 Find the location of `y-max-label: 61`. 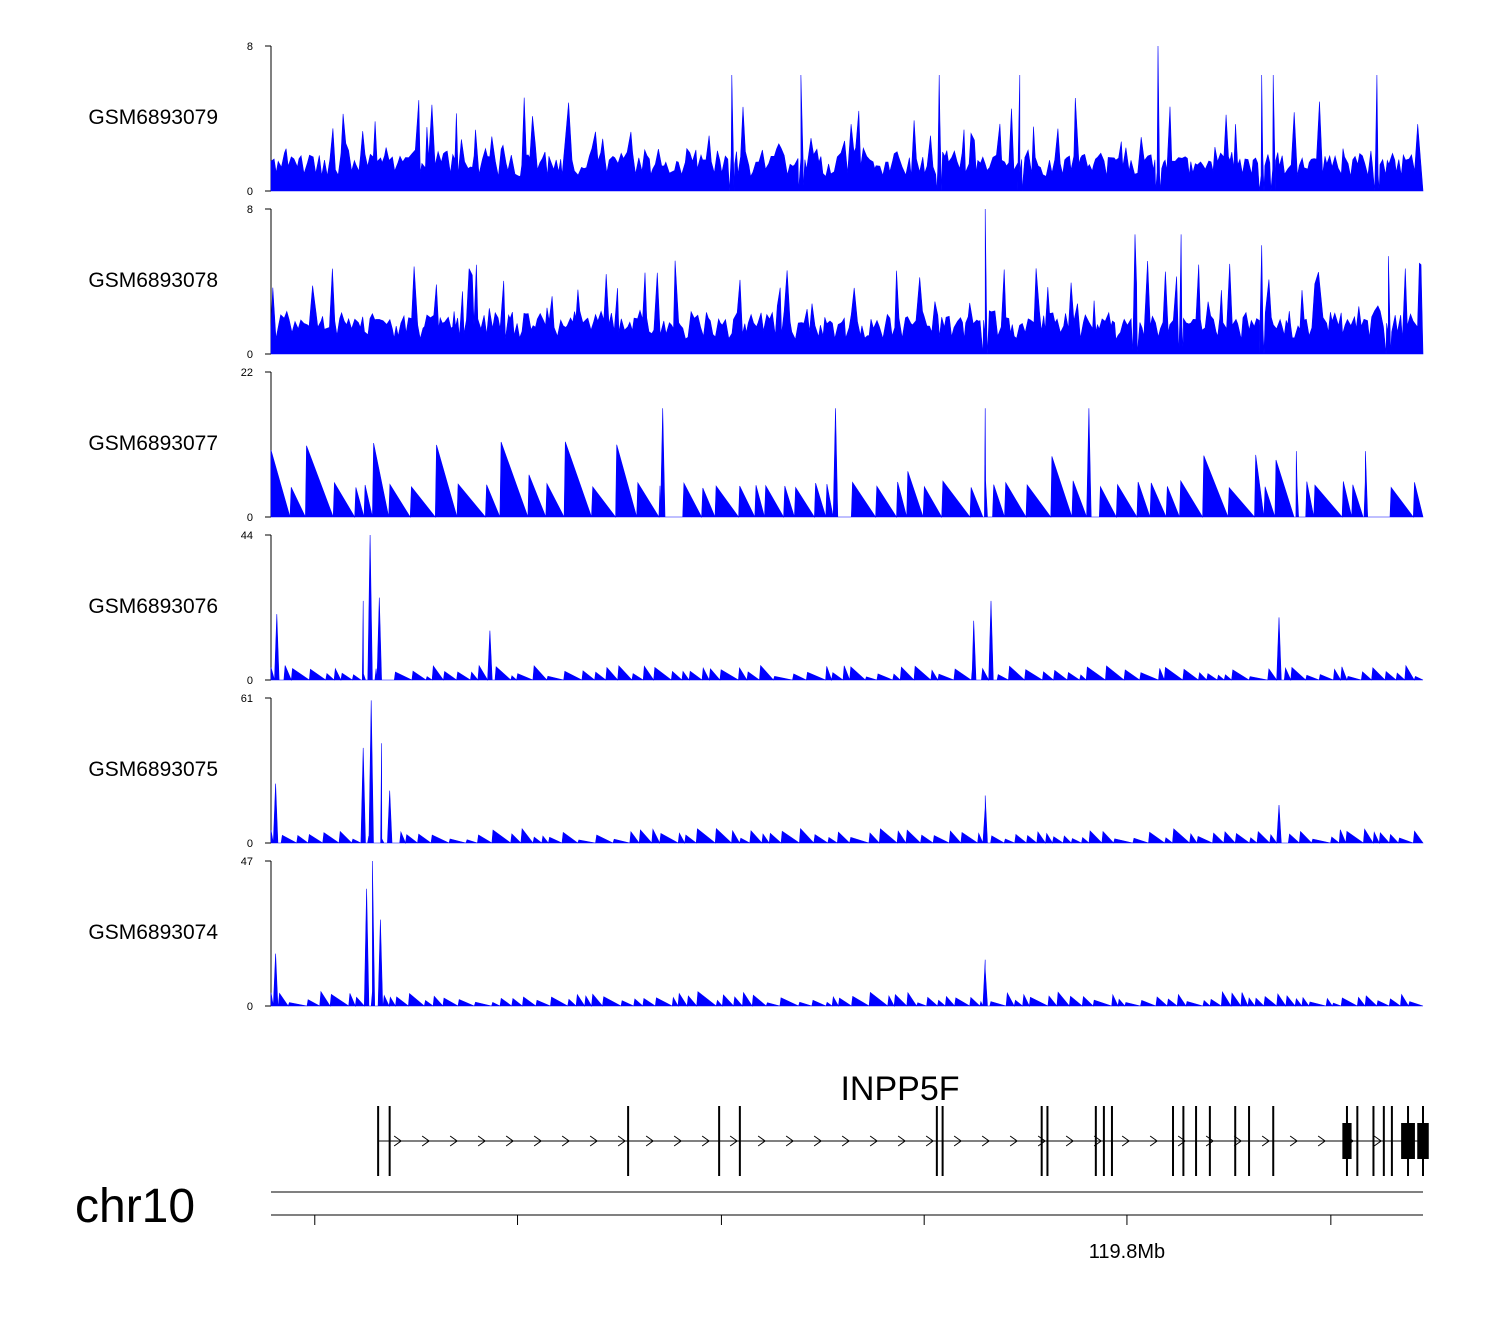

y-max-label: 61 is located at coordinates (247, 699).